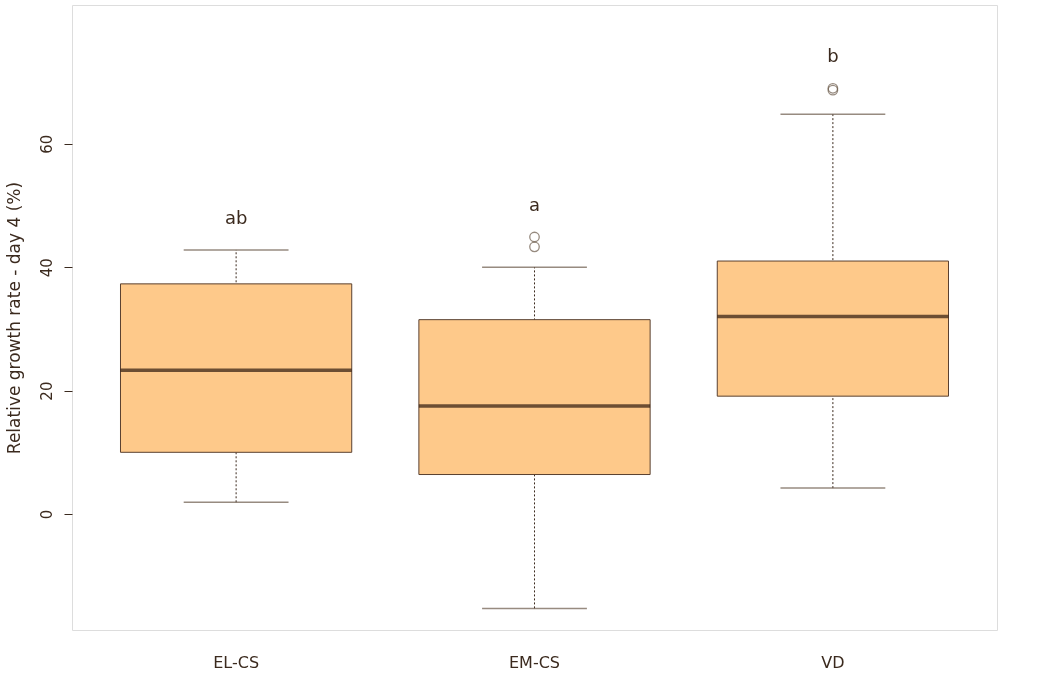 This screenshot has height=684, width=1037. What do you see at coordinates (236, 217) in the screenshot?
I see `annotation: ab` at bounding box center [236, 217].